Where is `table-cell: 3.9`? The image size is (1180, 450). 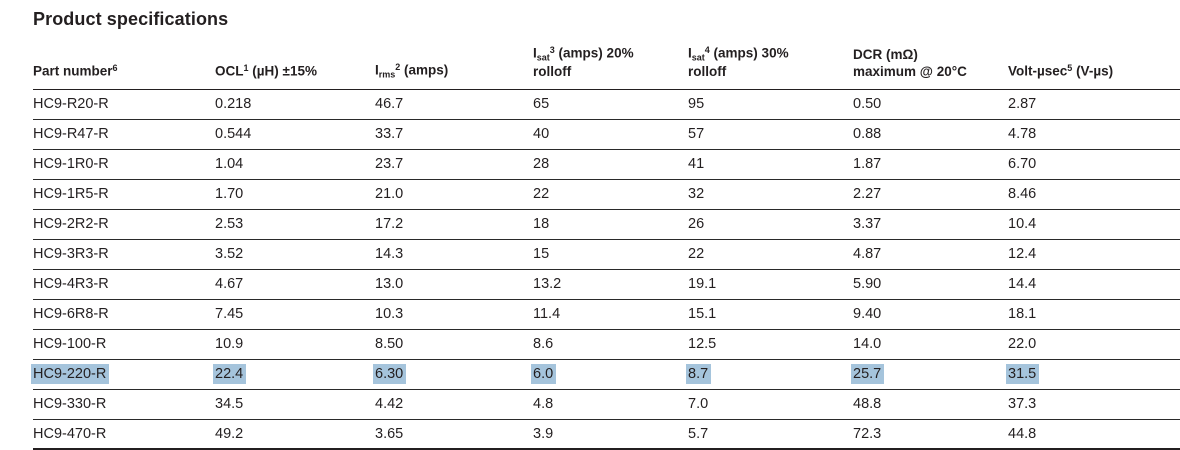 table-cell: 3.9 is located at coordinates (610, 434).